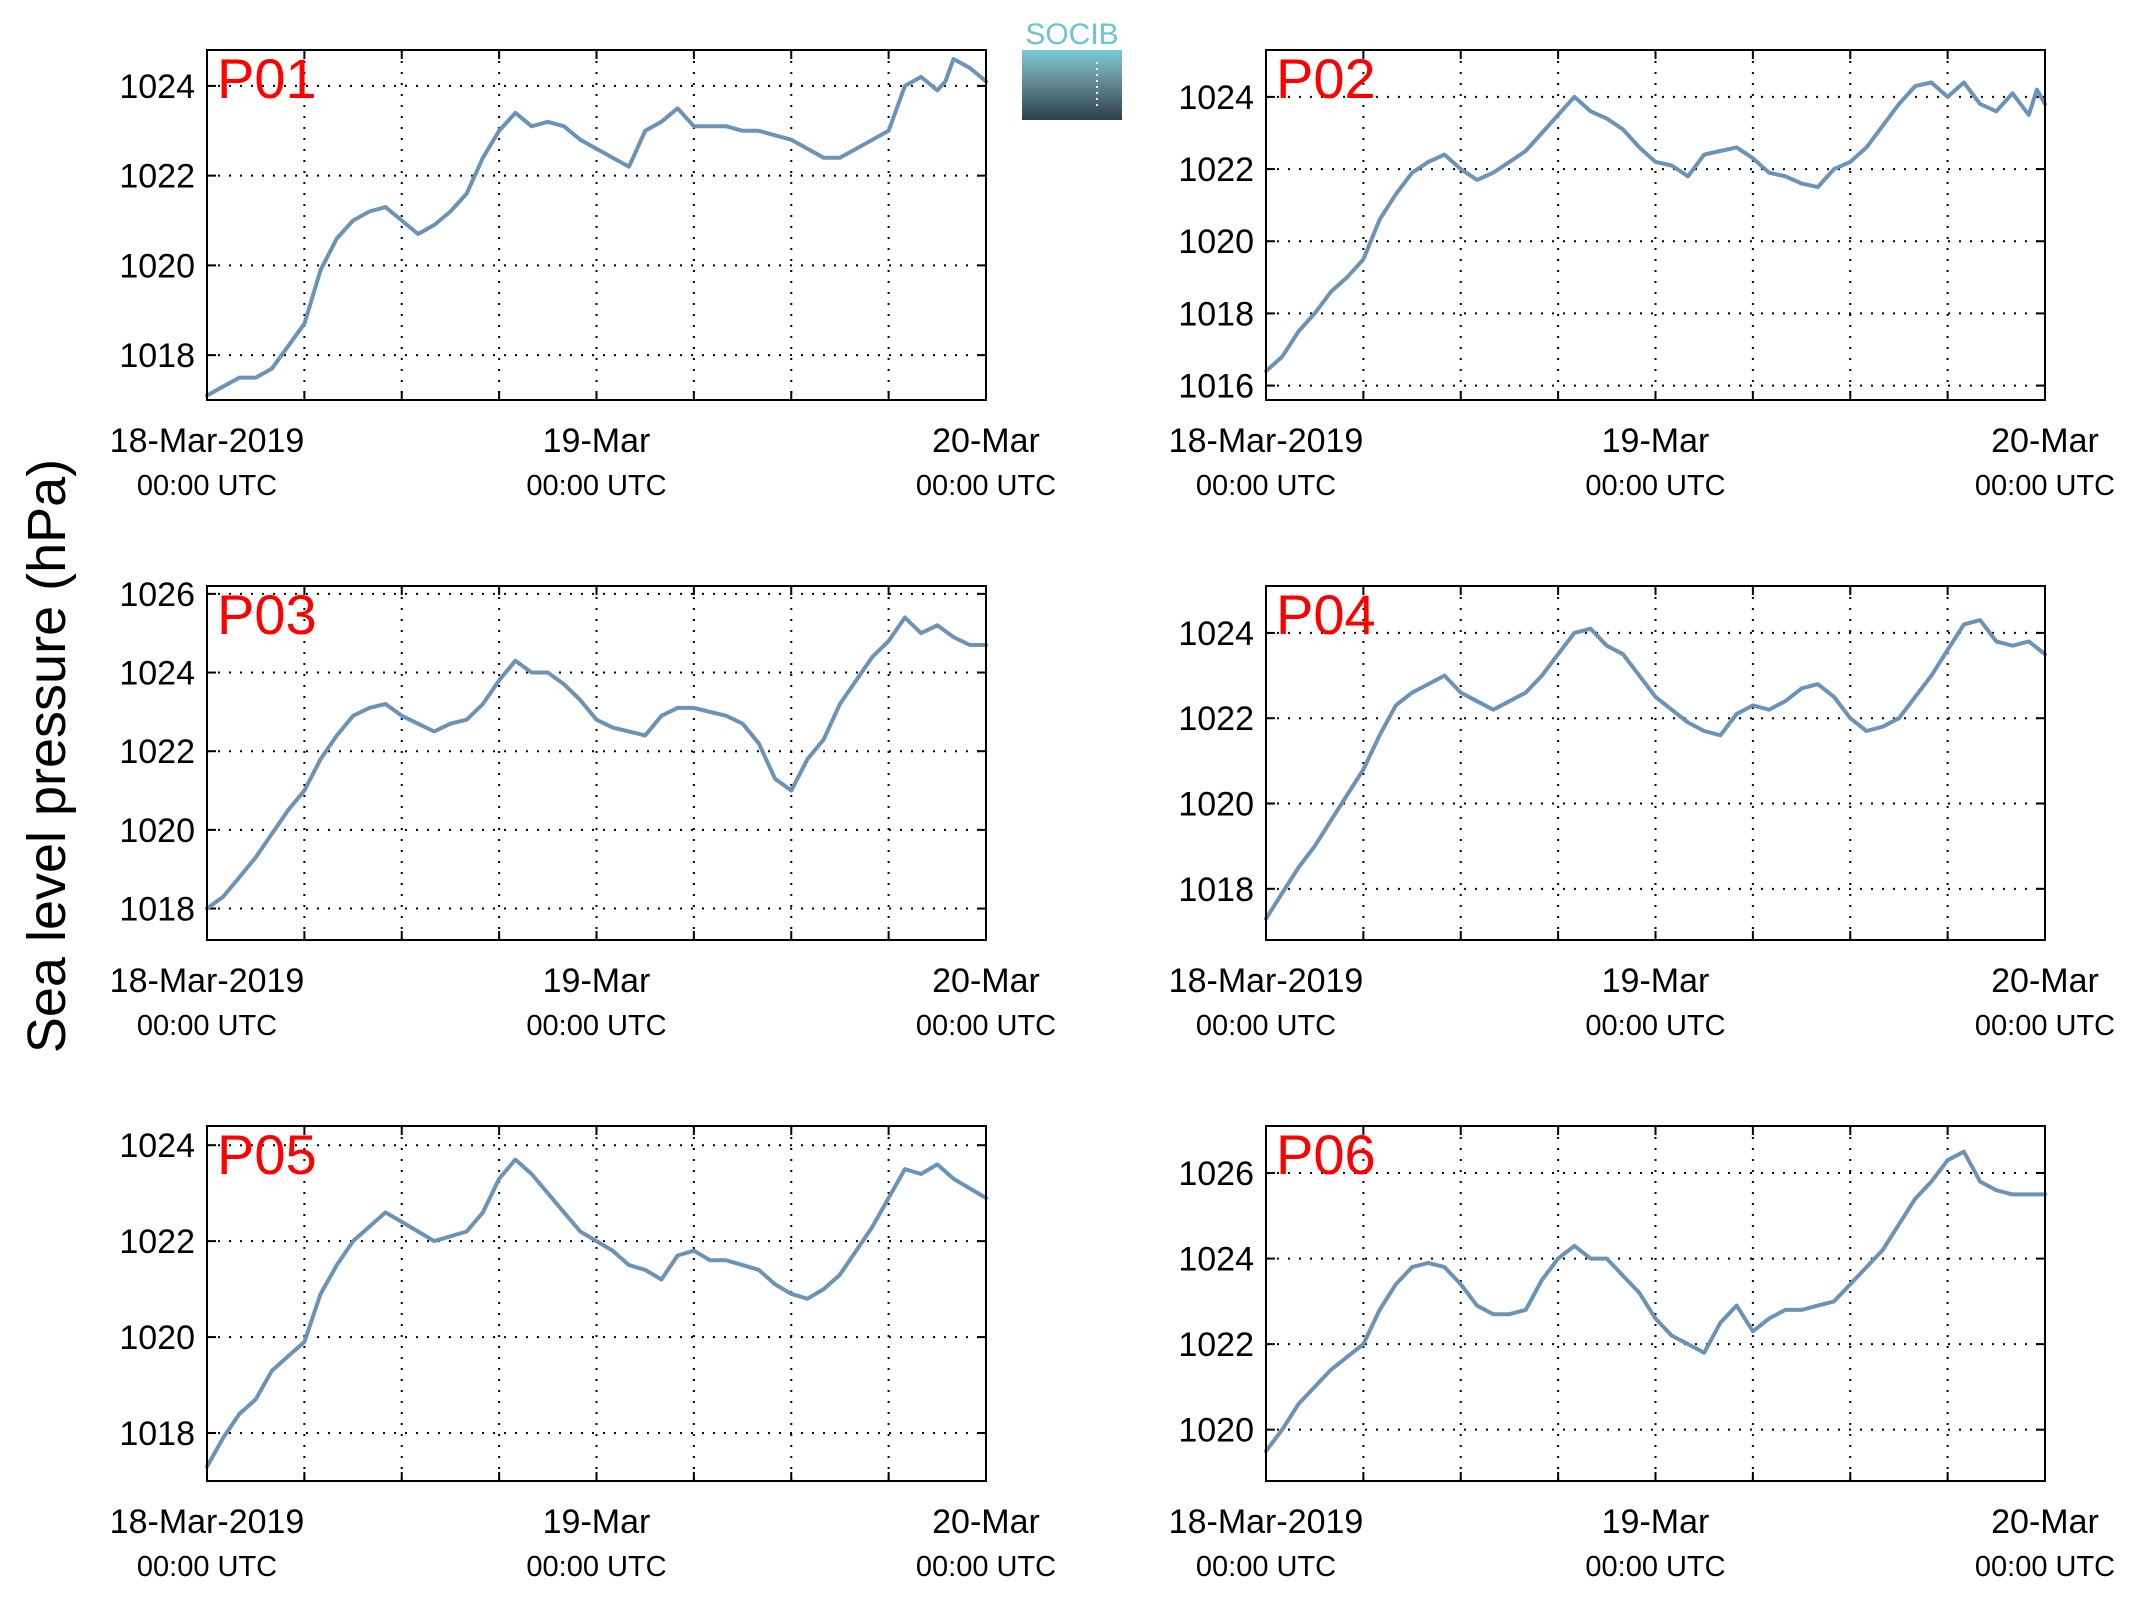 The height and width of the screenshot is (1608, 2133). I want to click on panel-label: P01, so click(267, 78).